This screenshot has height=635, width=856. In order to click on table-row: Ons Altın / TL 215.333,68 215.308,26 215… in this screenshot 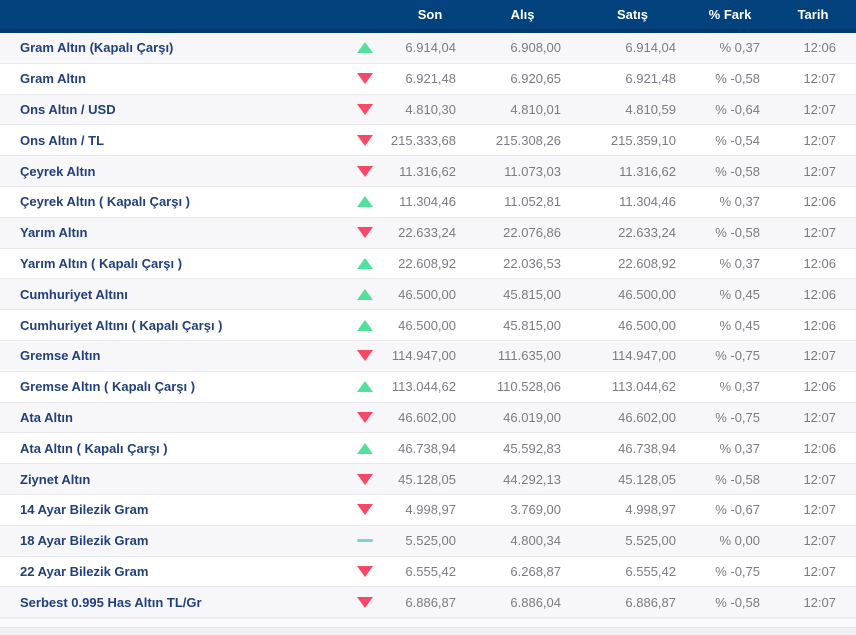, I will do `click(428, 141)`.